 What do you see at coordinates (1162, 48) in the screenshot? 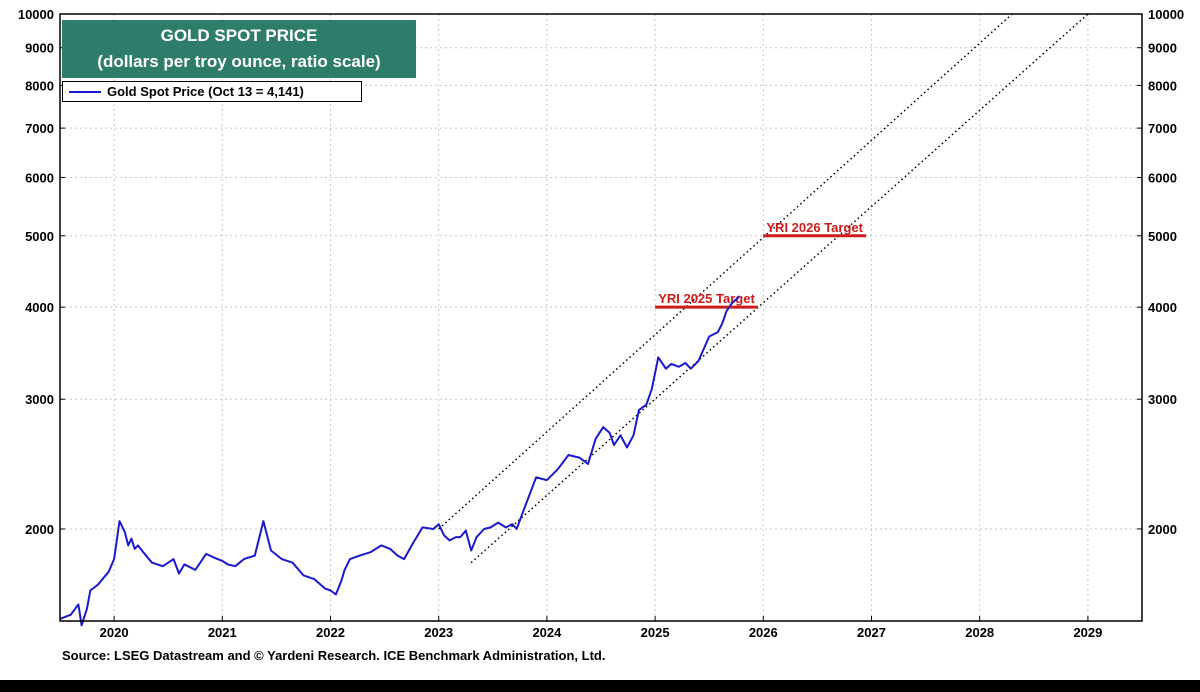
I see `y-tick-label-right: 9000` at bounding box center [1162, 48].